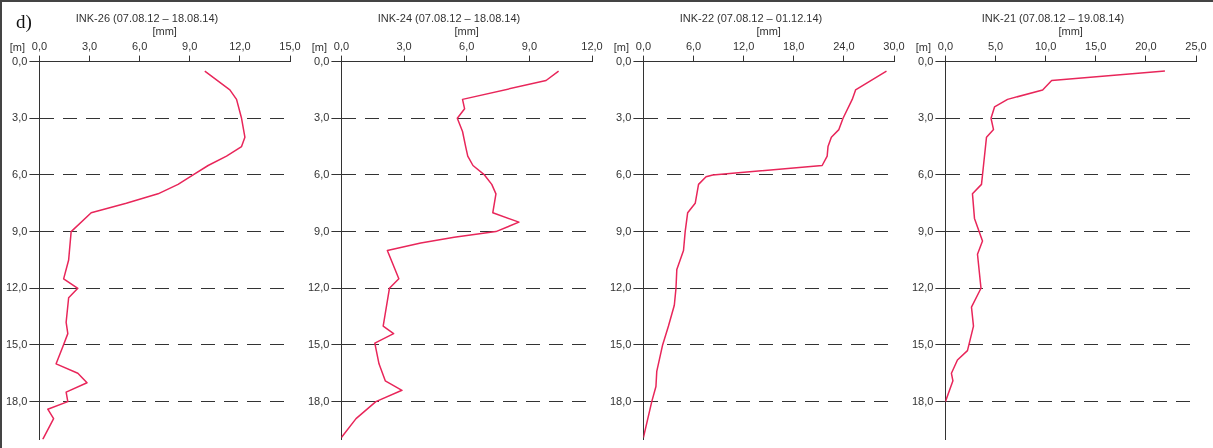 Image resolution: width=1213 pixels, height=448 pixels. What do you see at coordinates (894, 46) in the screenshot?
I see `x-tick-label: 30,0` at bounding box center [894, 46].